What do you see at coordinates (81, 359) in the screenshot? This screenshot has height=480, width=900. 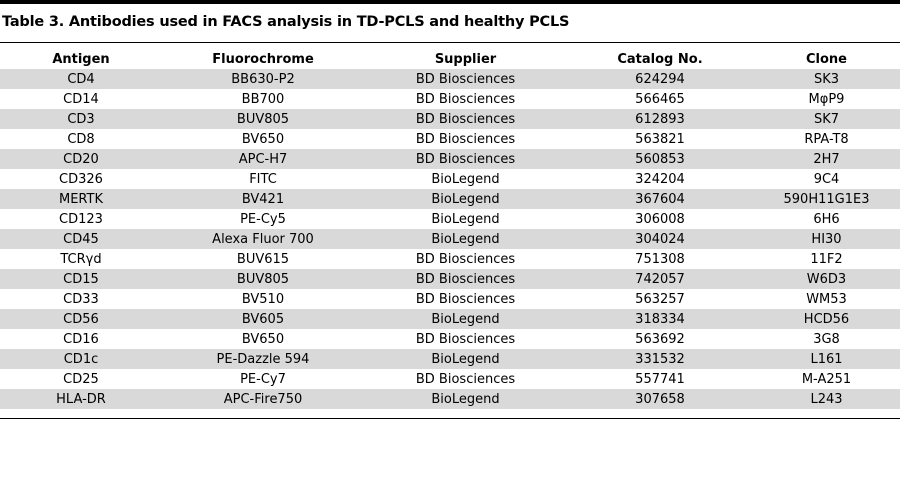 I see `cell-antigen: CD1c` at bounding box center [81, 359].